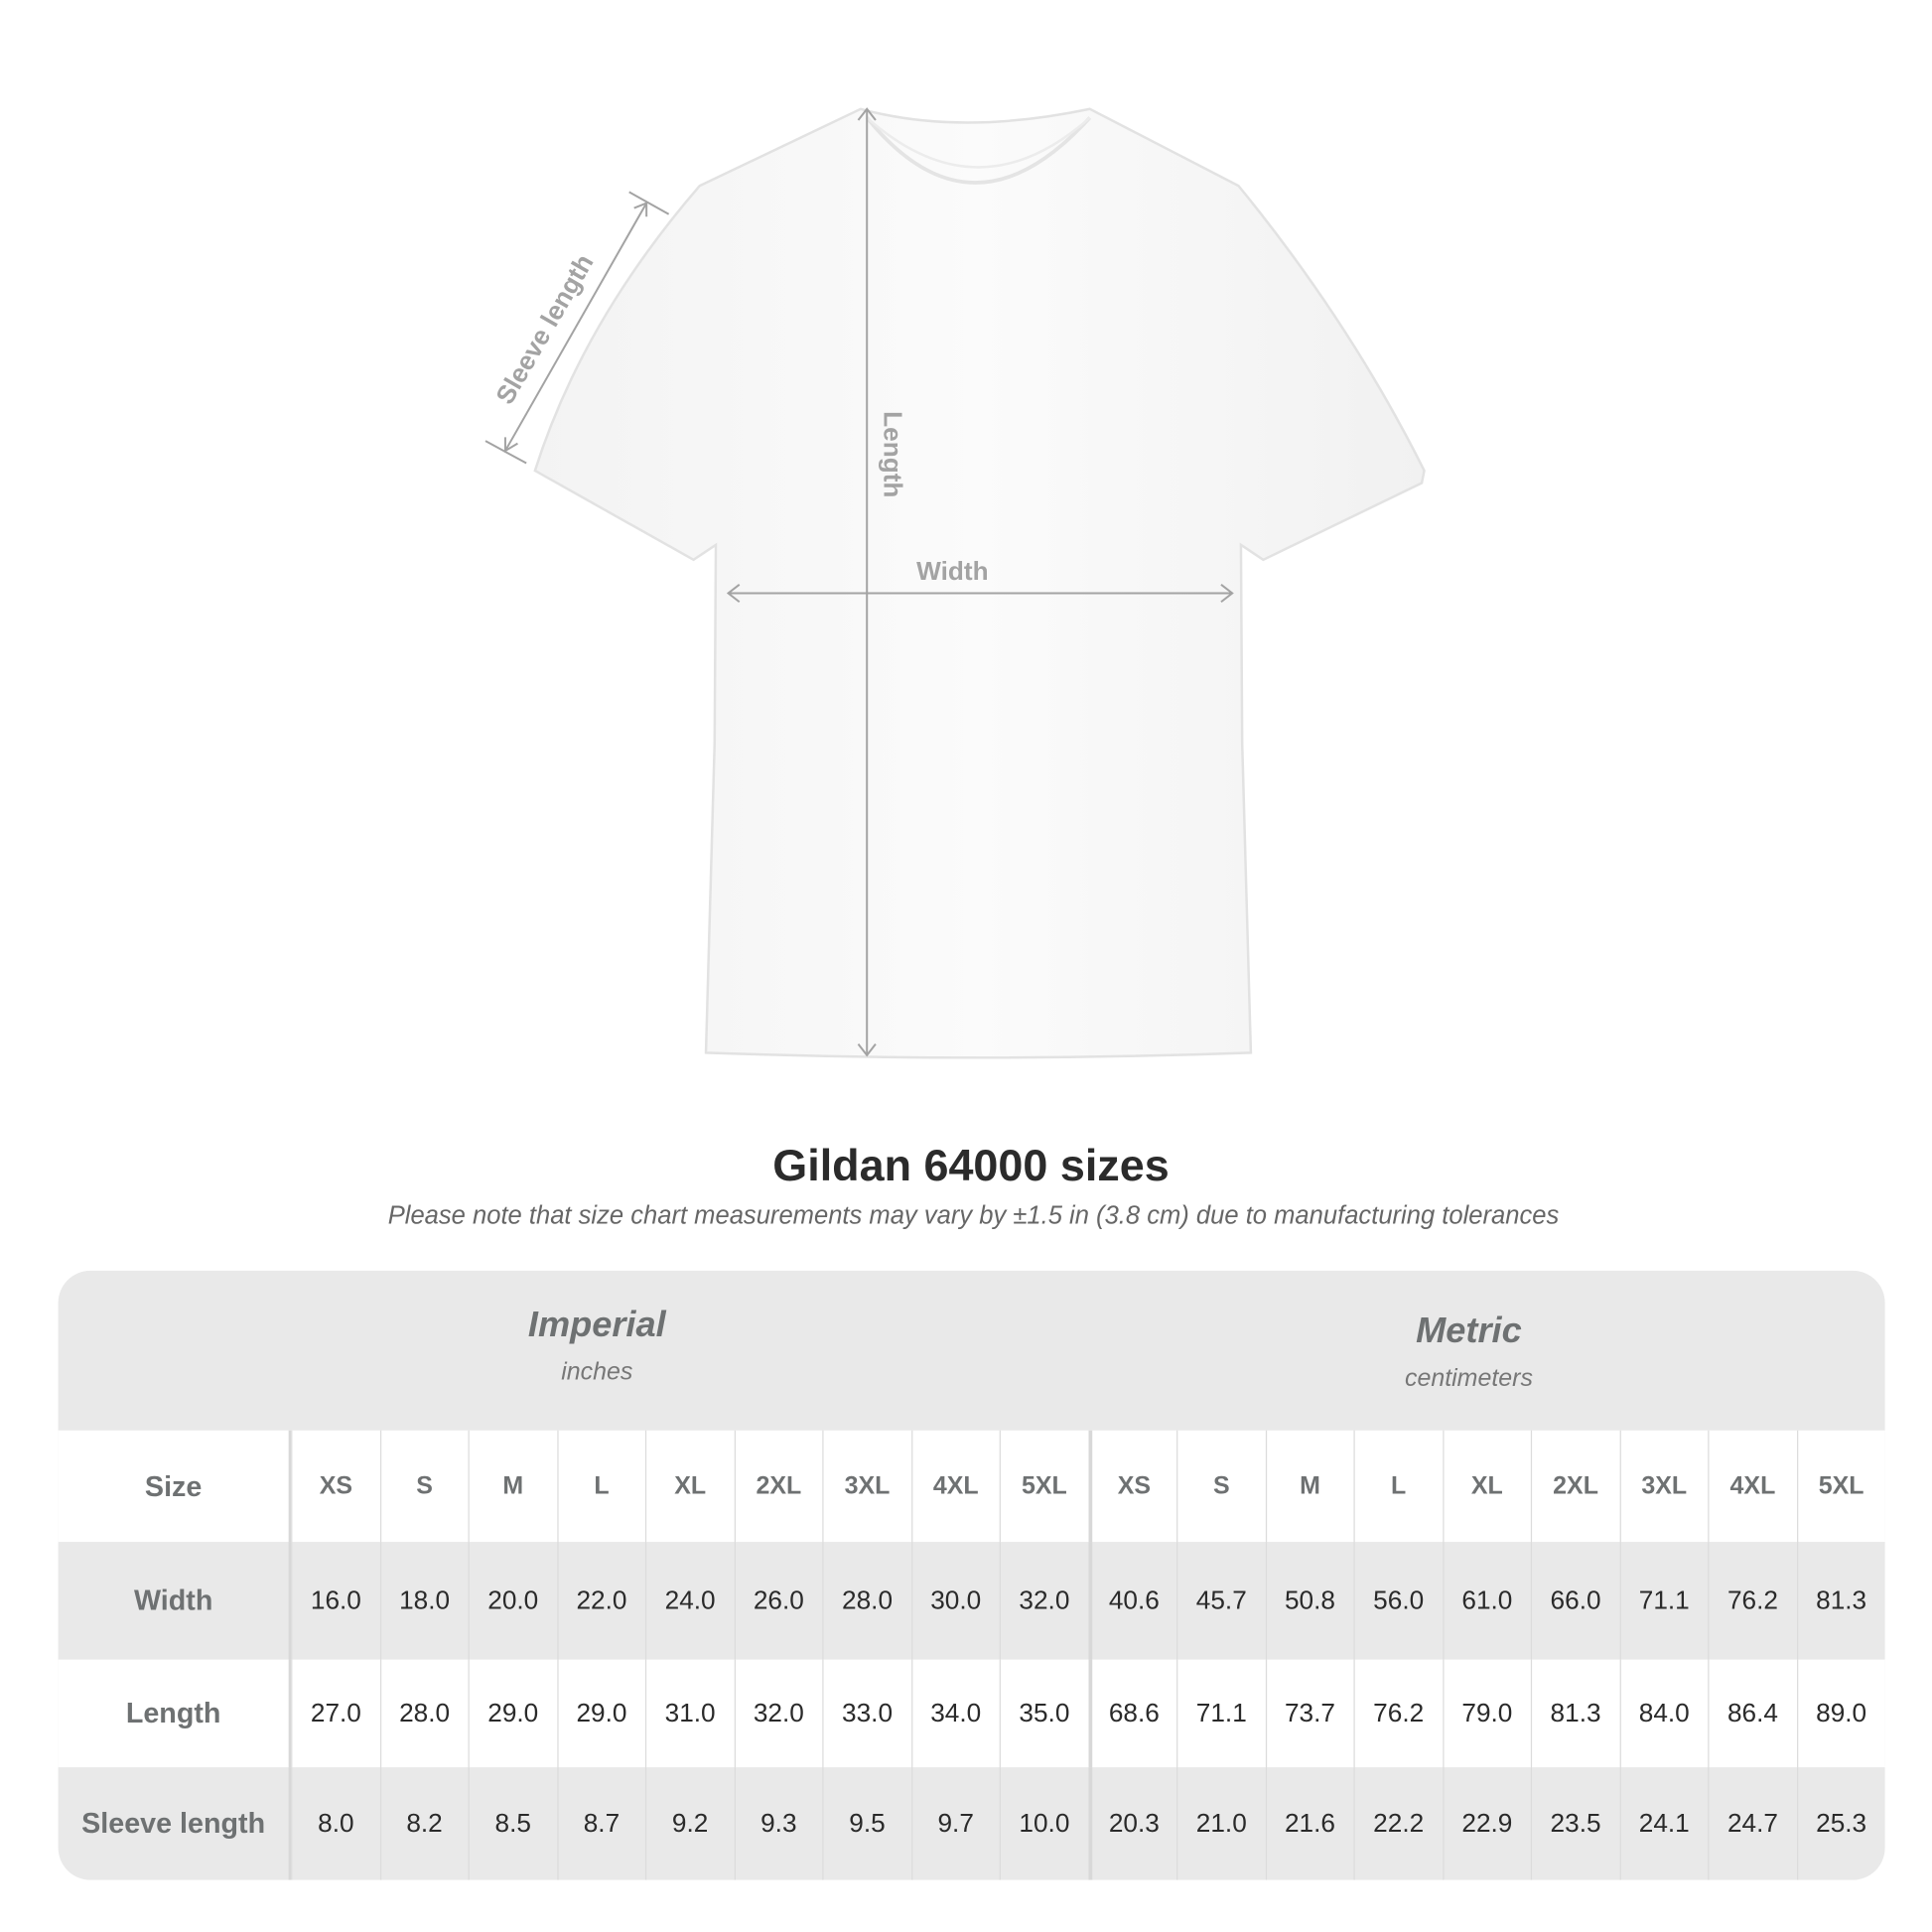 This screenshot has width=1932, height=1932. I want to click on value-cell: 27.0, so click(335, 1714).